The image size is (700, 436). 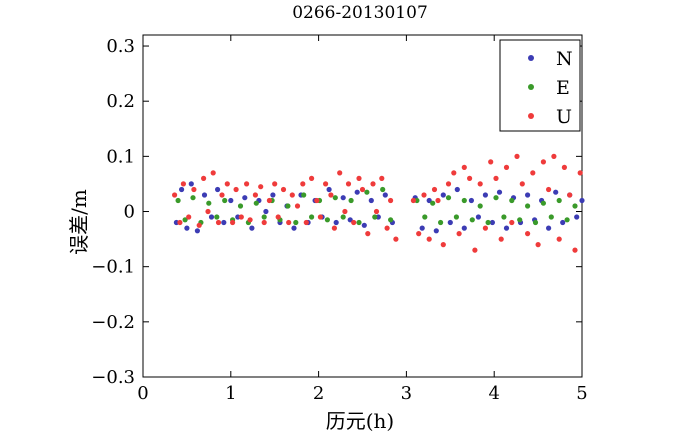 What do you see at coordinates (120, 156) in the screenshot?
I see `y-tick-label: 0.1` at bounding box center [120, 156].